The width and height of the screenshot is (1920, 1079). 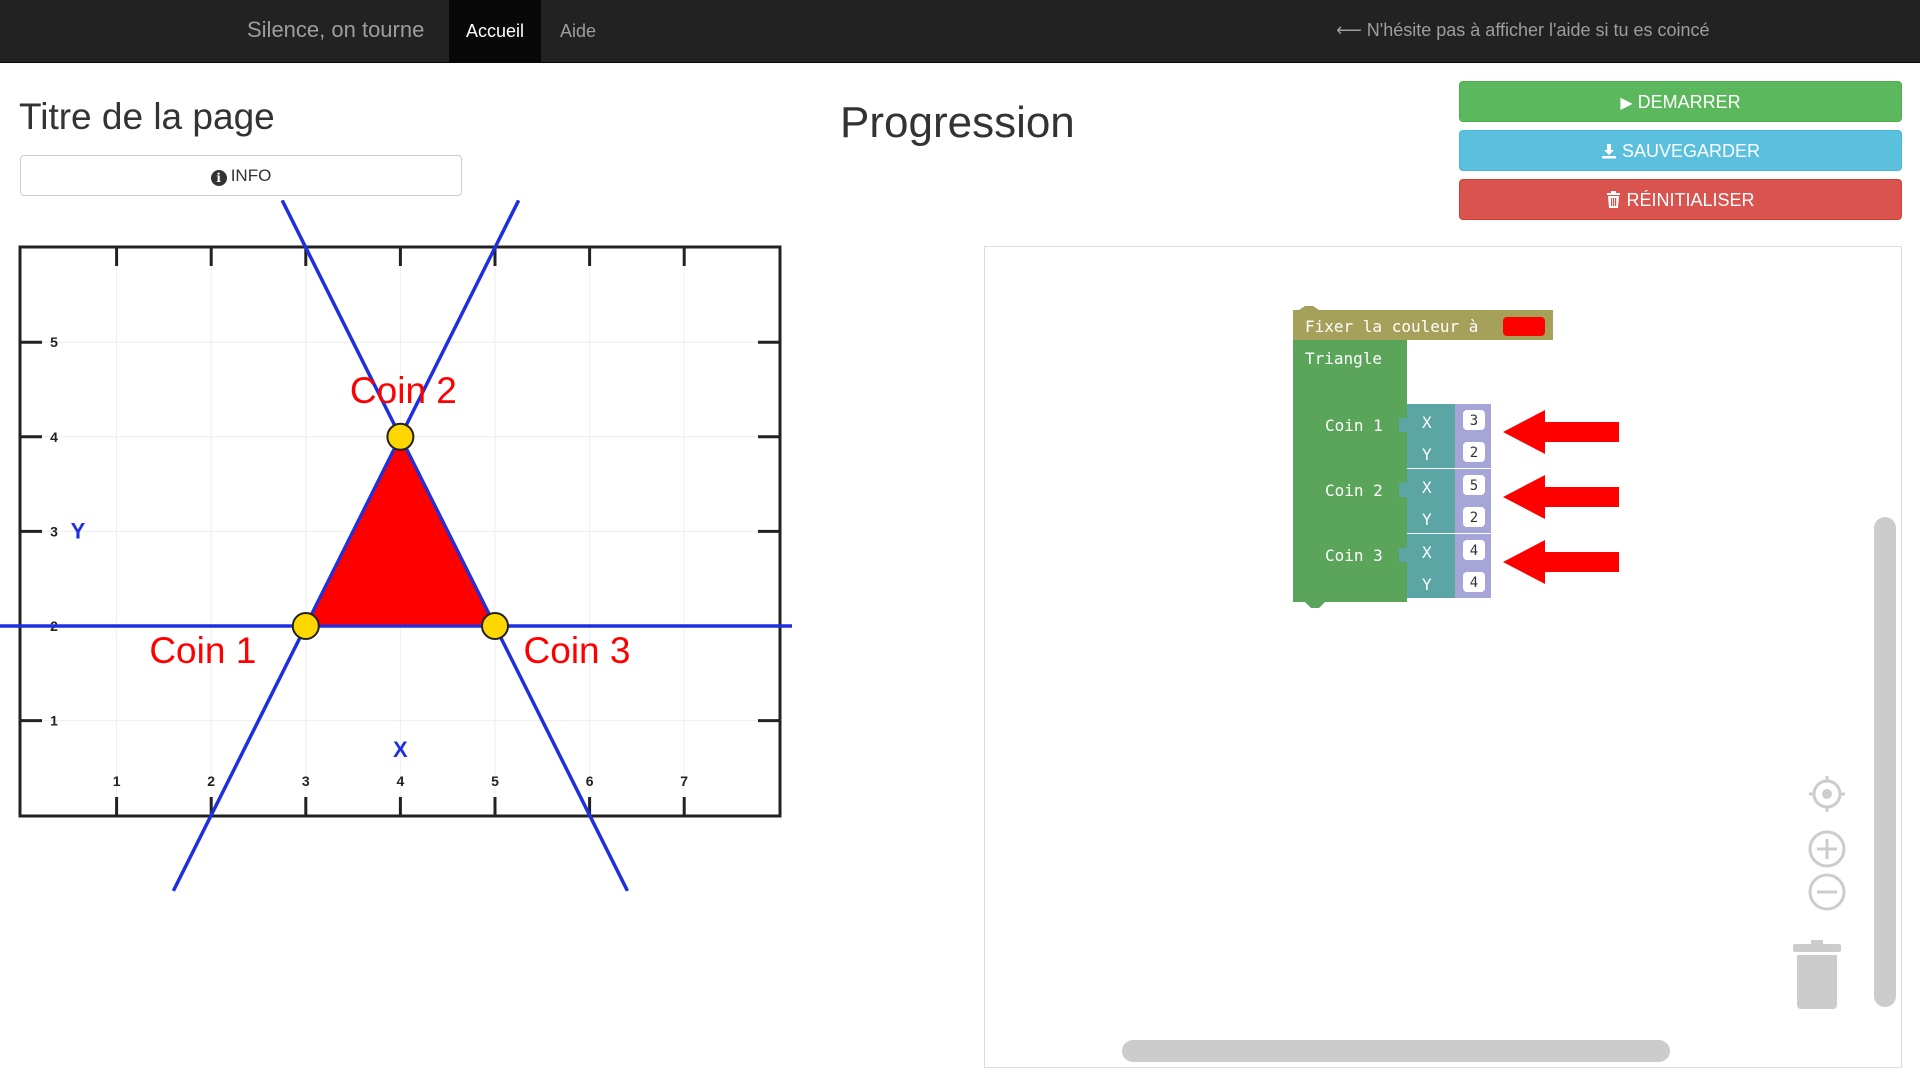 I want to click on vertical-scrollbar, so click(x=1885, y=762).